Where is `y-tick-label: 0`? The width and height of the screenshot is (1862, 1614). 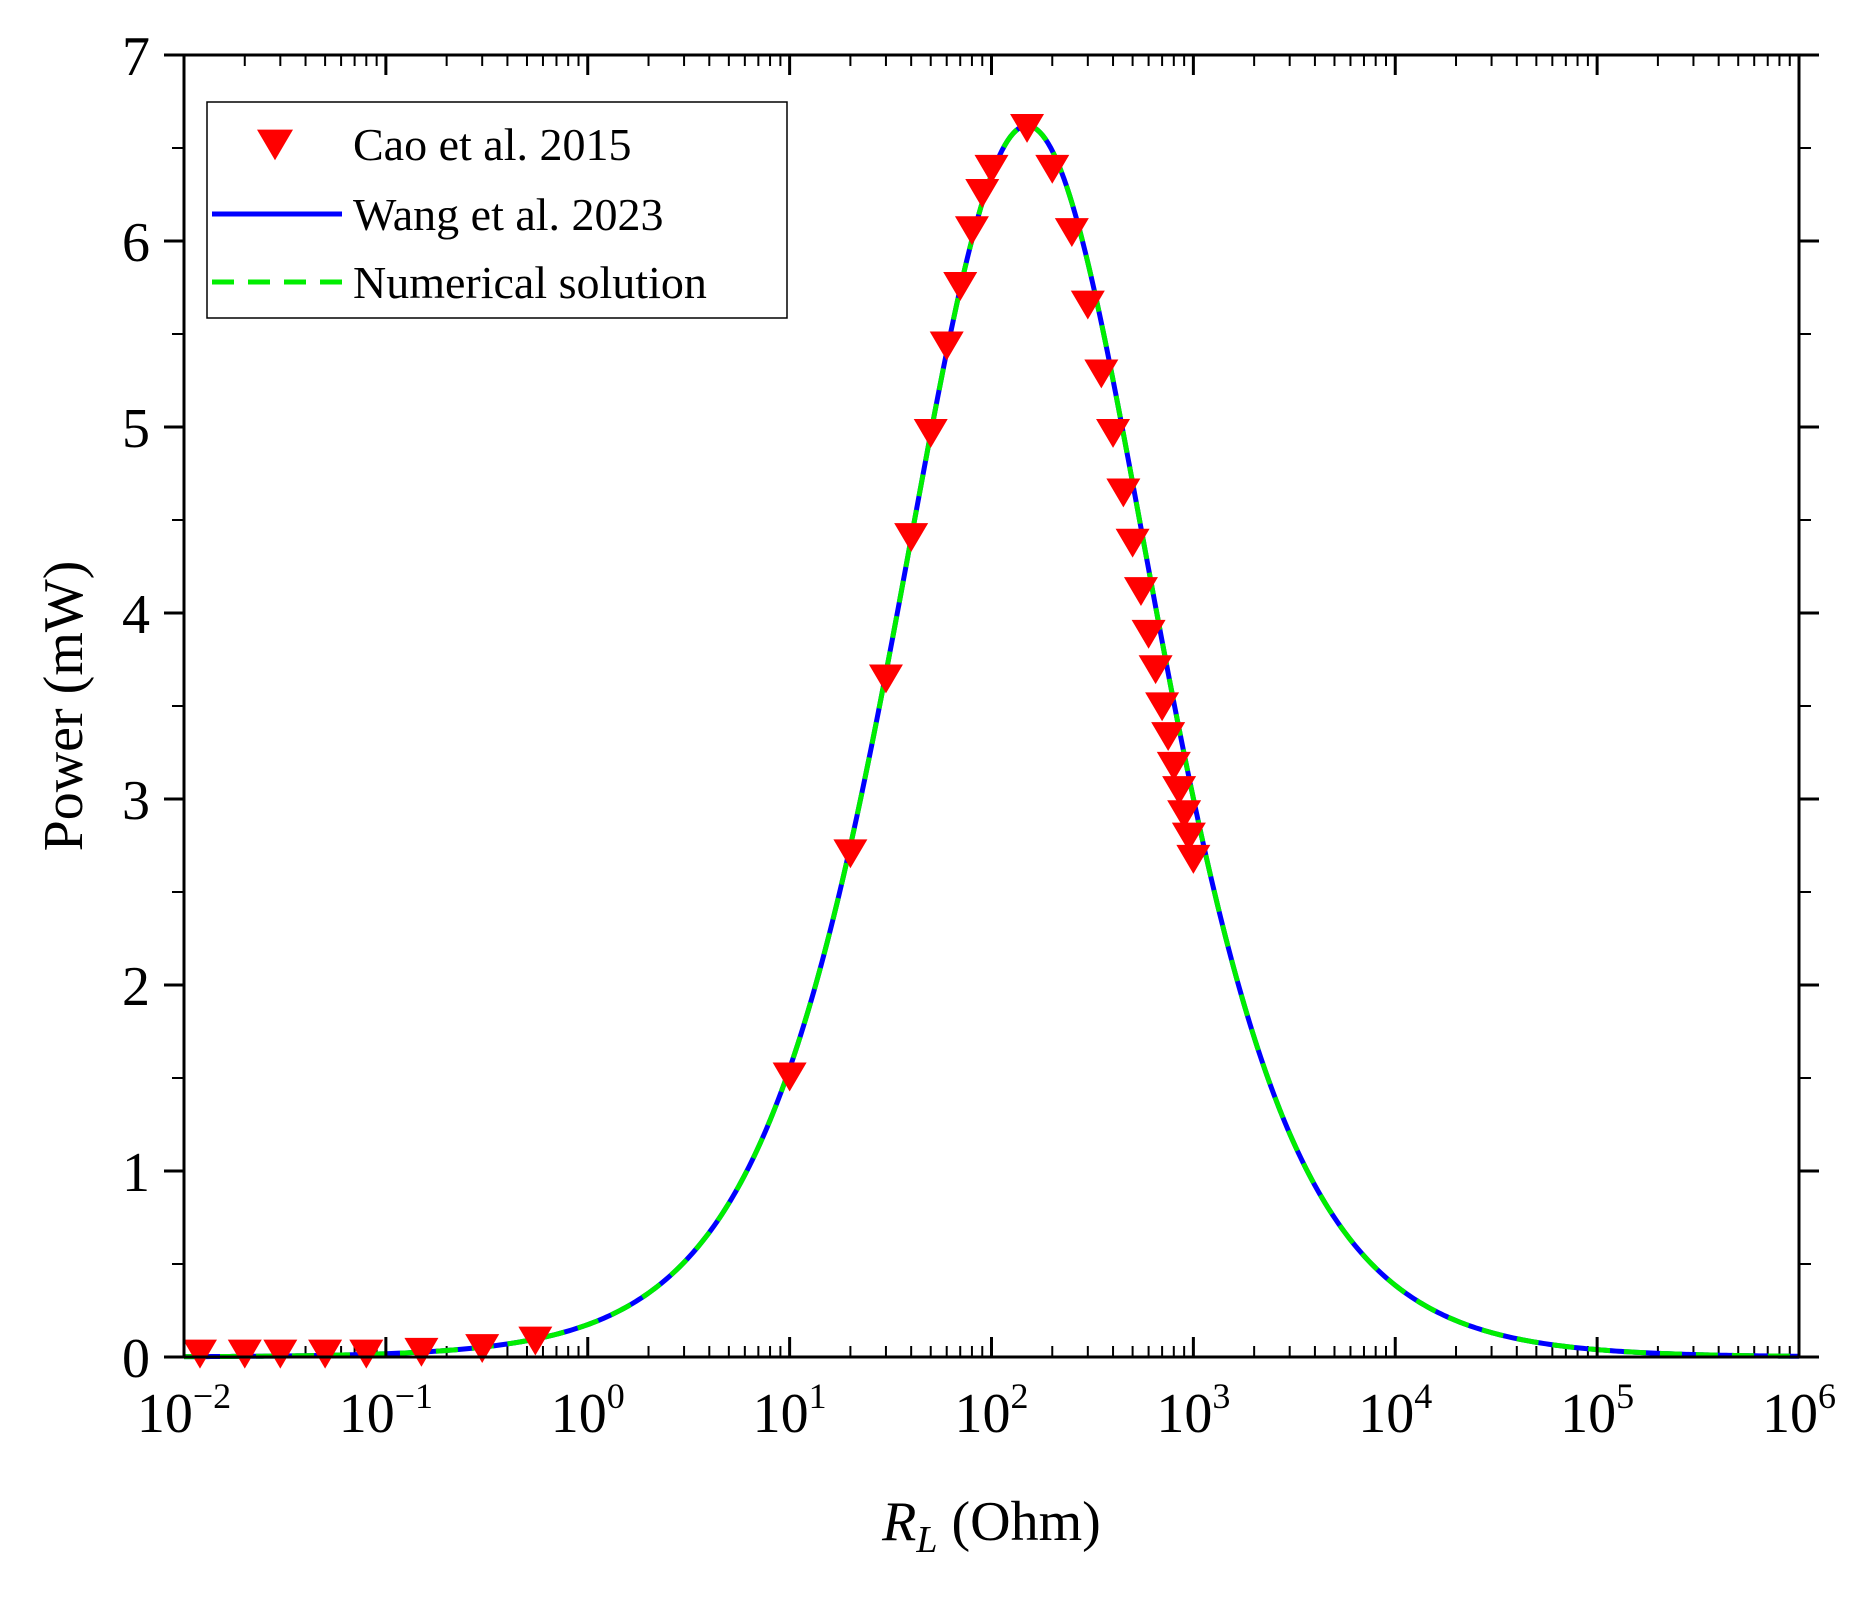
y-tick-label: 0 is located at coordinates (136, 1359).